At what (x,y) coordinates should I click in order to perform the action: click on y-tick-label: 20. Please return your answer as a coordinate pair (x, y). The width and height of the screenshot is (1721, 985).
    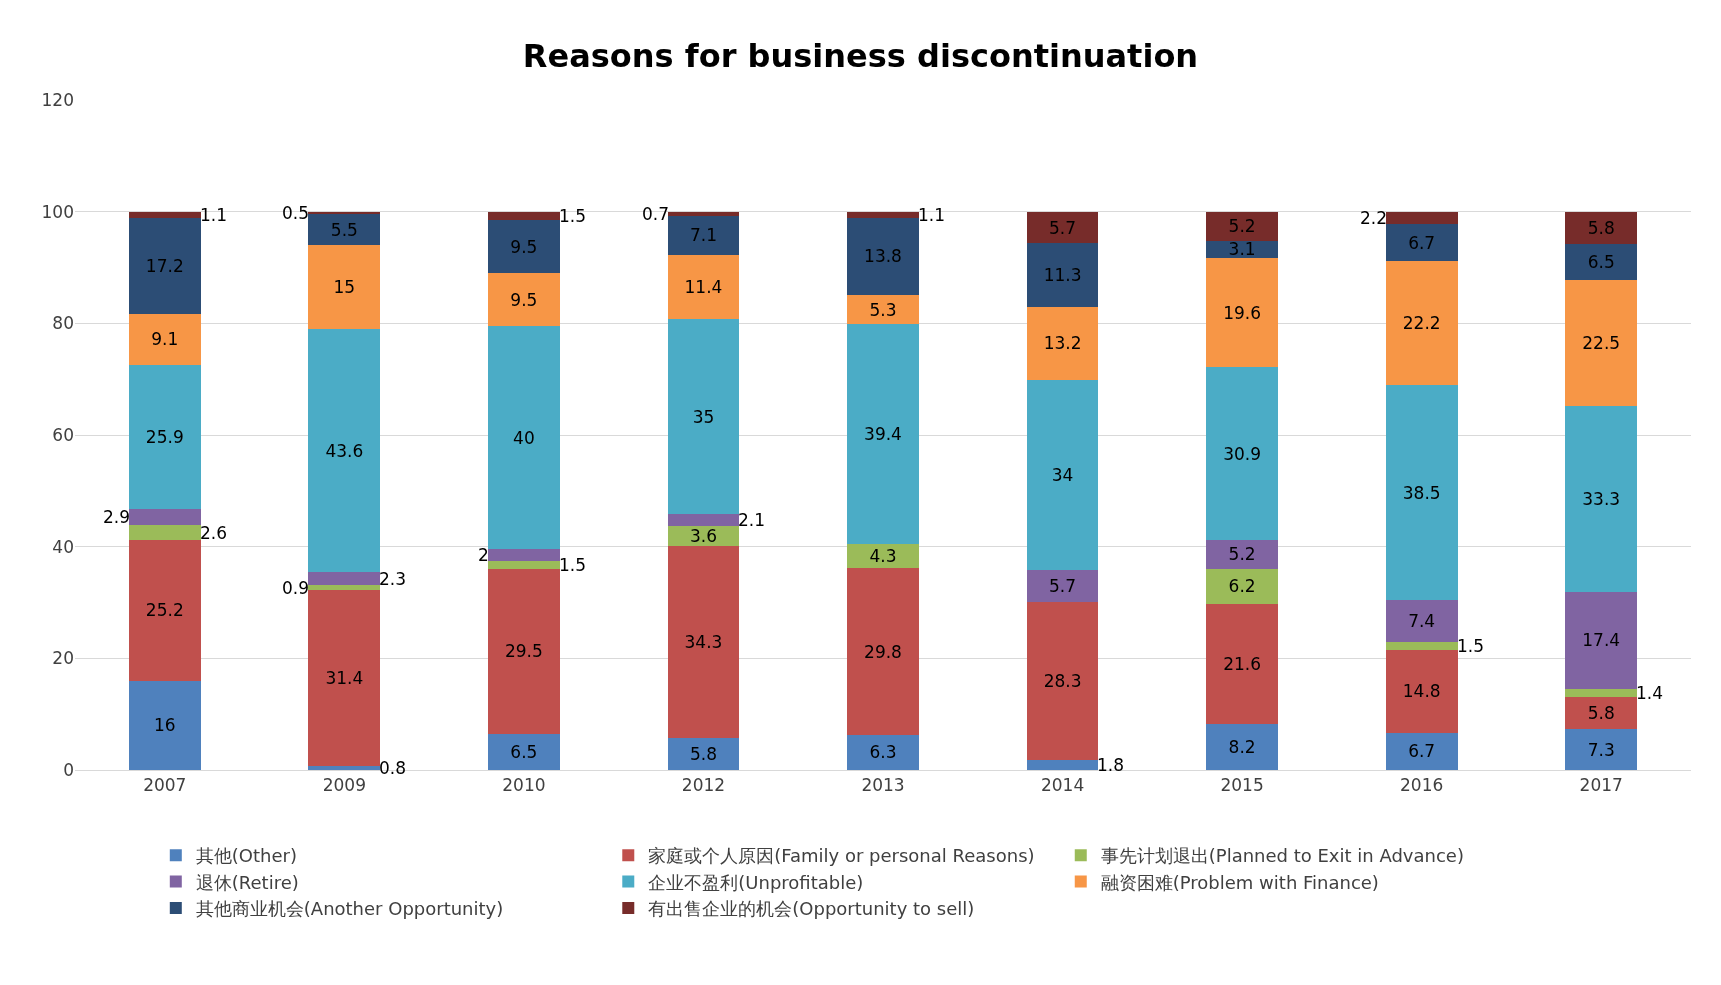
    Looking at the image, I should click on (63, 658).